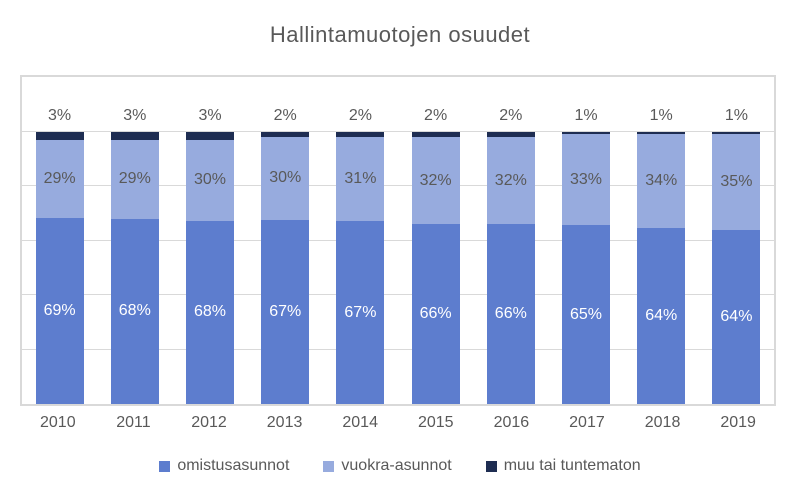 The height and width of the screenshot is (501, 800). What do you see at coordinates (511, 422) in the screenshot?
I see `x-axis-label-2016: 2016` at bounding box center [511, 422].